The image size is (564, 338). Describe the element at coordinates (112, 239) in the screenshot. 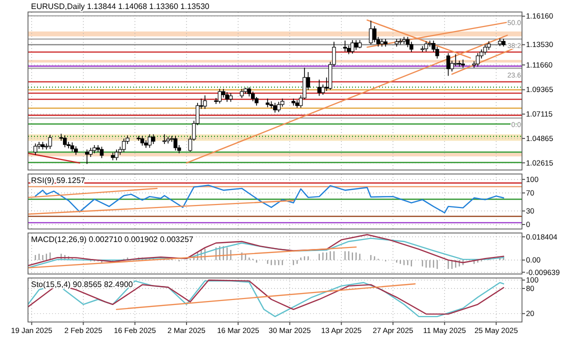

I see `chart-title: MACD(12,26,9) 0.002710 0.001902 0.003257` at that location.